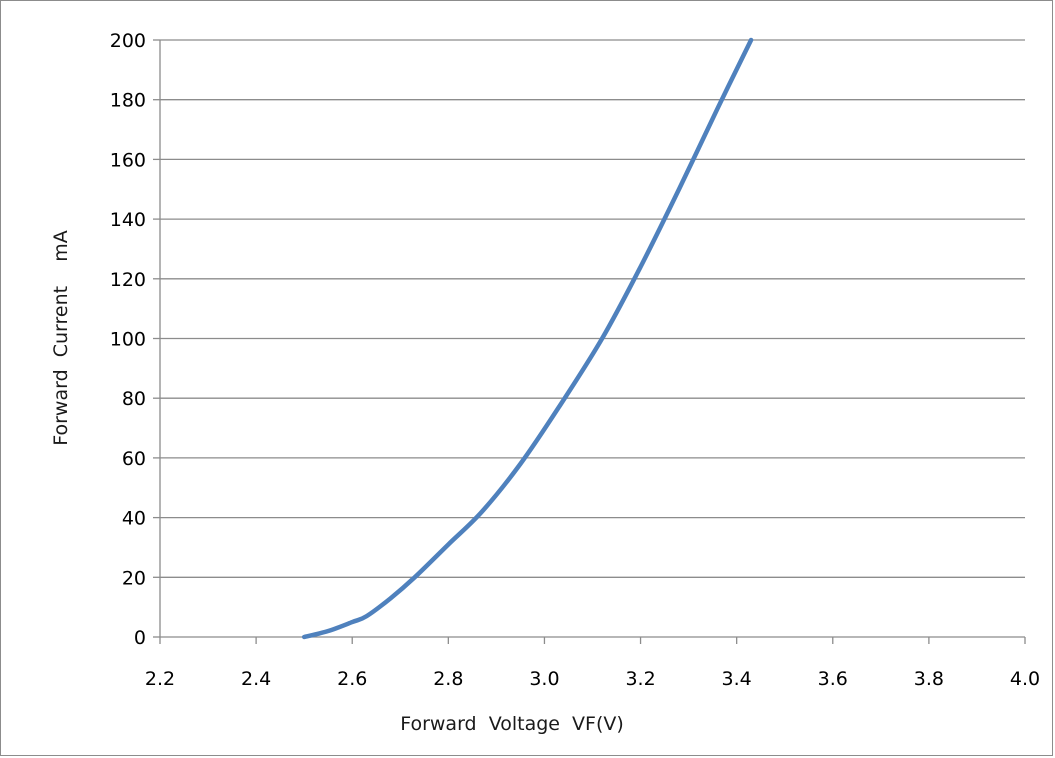 The image size is (1055, 758). I want to click on y-tick-label: 40, so click(134, 519).